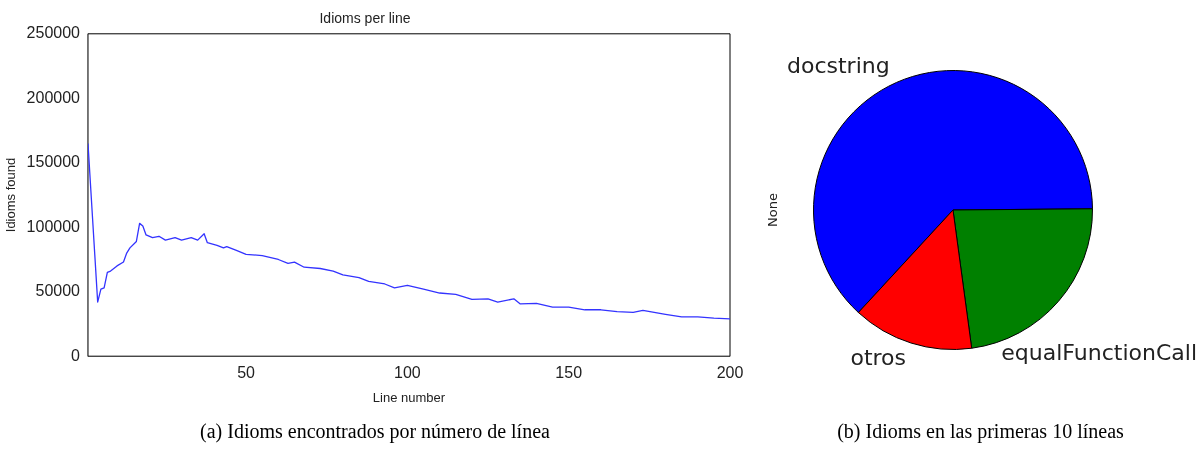 The width and height of the screenshot is (1201, 463). Describe the element at coordinates (58, 291) in the screenshot. I see `y-tick-label: 50000` at that location.